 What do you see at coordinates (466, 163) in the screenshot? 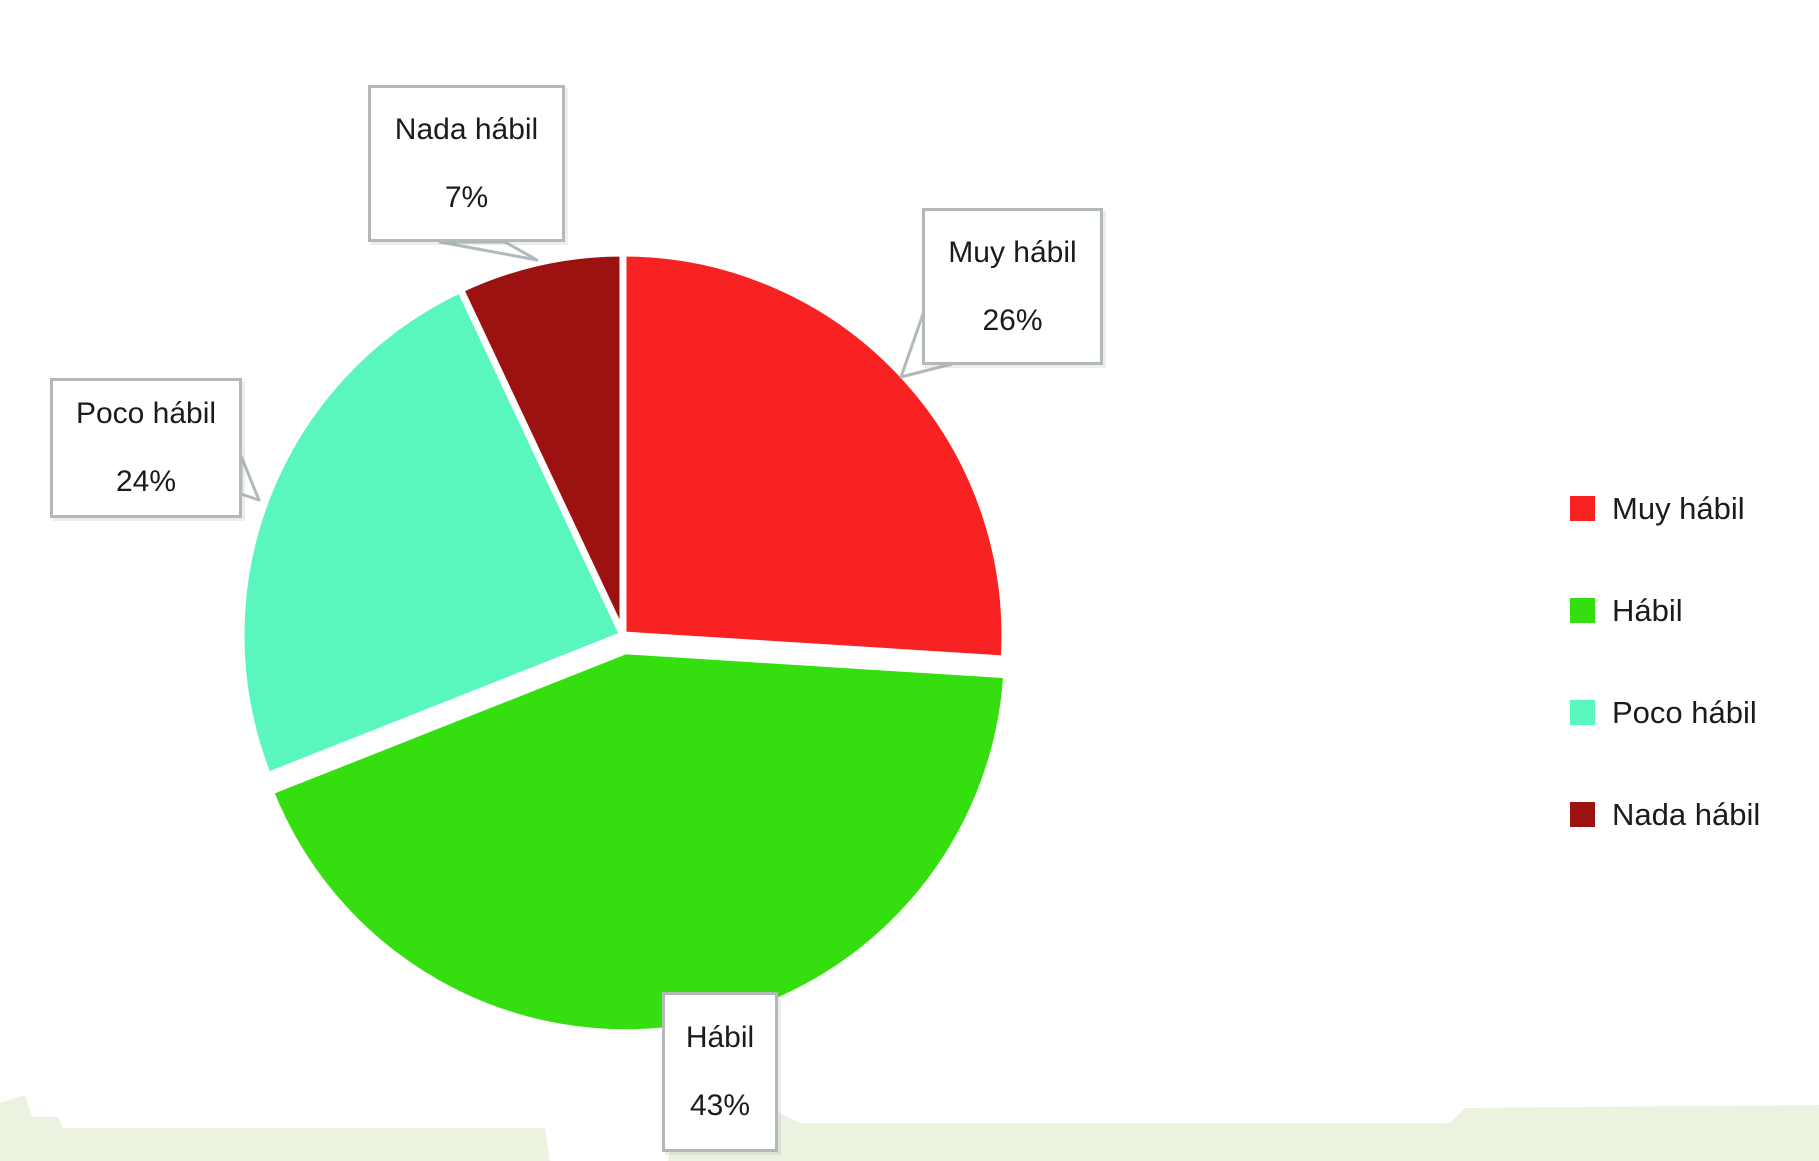
I see `callout-nada-habil: Nada hábil 7%` at bounding box center [466, 163].